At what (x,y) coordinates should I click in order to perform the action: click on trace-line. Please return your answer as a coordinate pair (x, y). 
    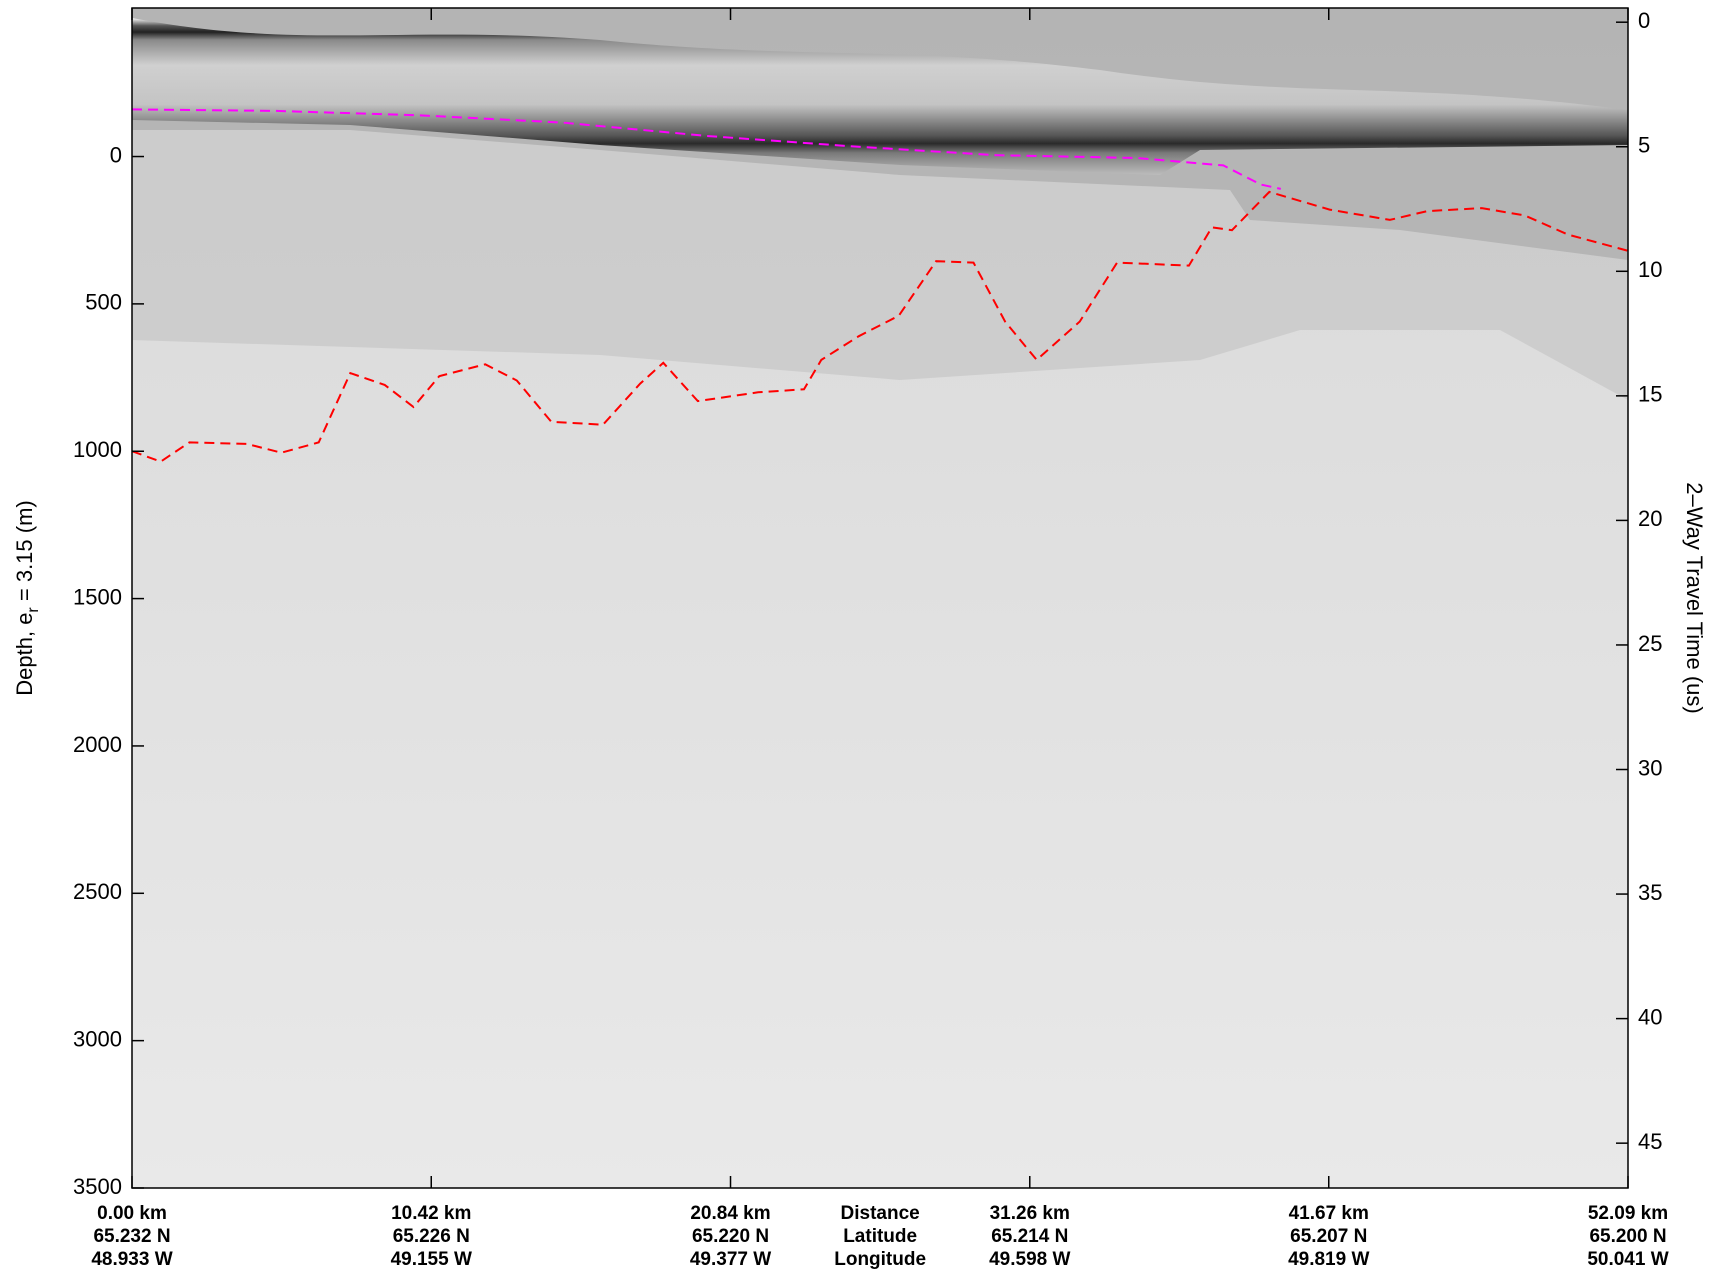
    Looking at the image, I should click on (706, 149).